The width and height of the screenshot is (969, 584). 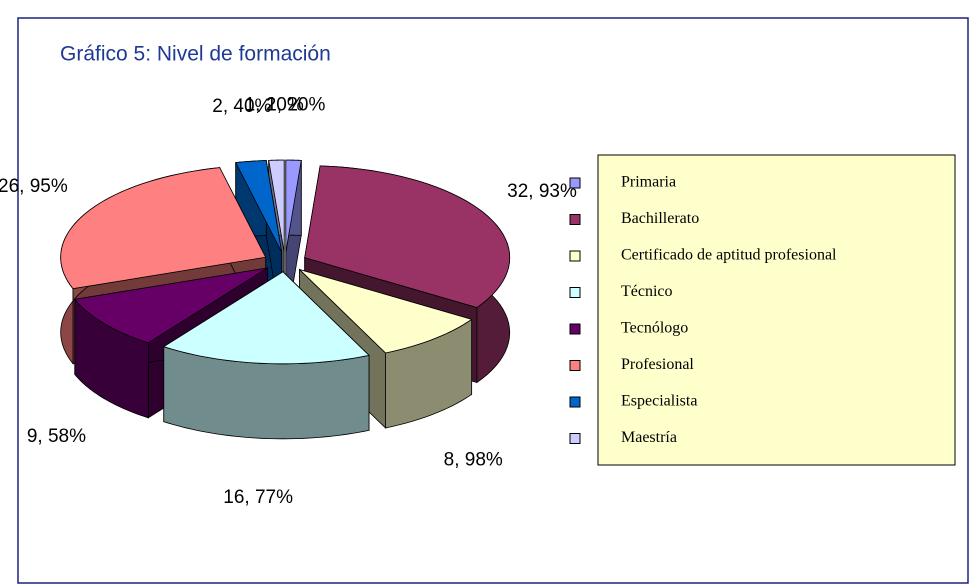 What do you see at coordinates (34, 186) in the screenshot?
I see `data-label: 26, 95%` at bounding box center [34, 186].